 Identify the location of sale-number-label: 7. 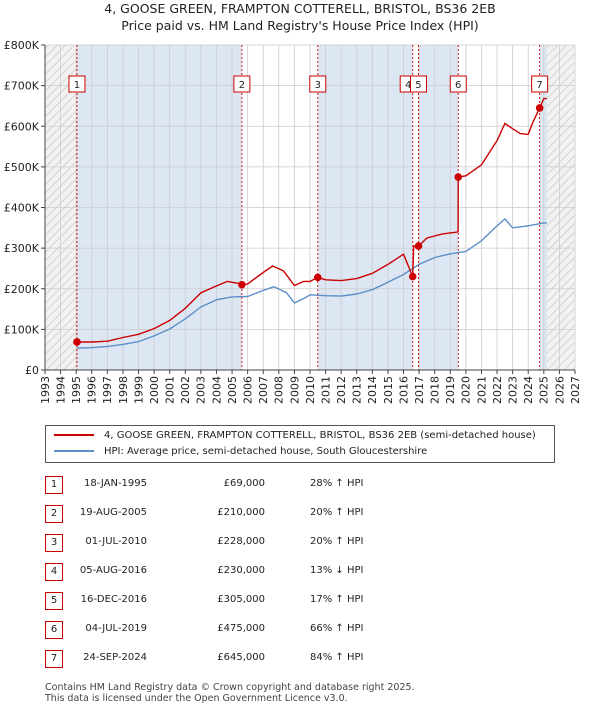
(539, 85).